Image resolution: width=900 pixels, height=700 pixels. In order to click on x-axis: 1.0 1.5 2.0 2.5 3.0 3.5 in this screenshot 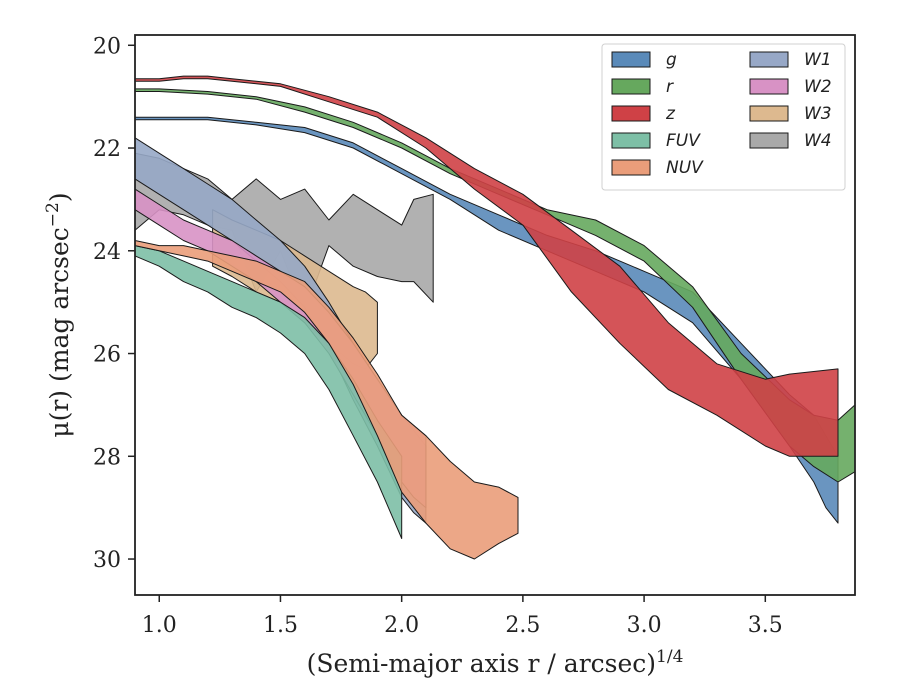, I will do `click(462, 616)`.